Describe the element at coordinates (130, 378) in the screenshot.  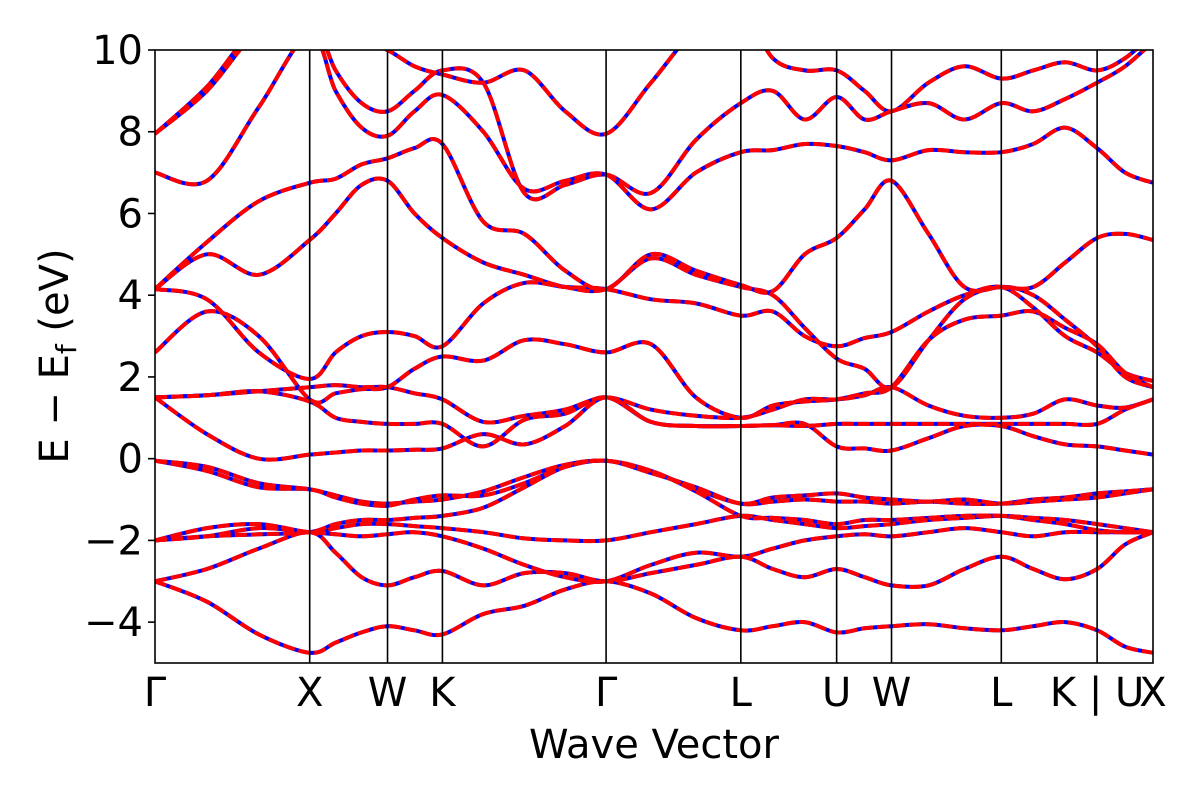
I see `y-tick-label: 2` at that location.